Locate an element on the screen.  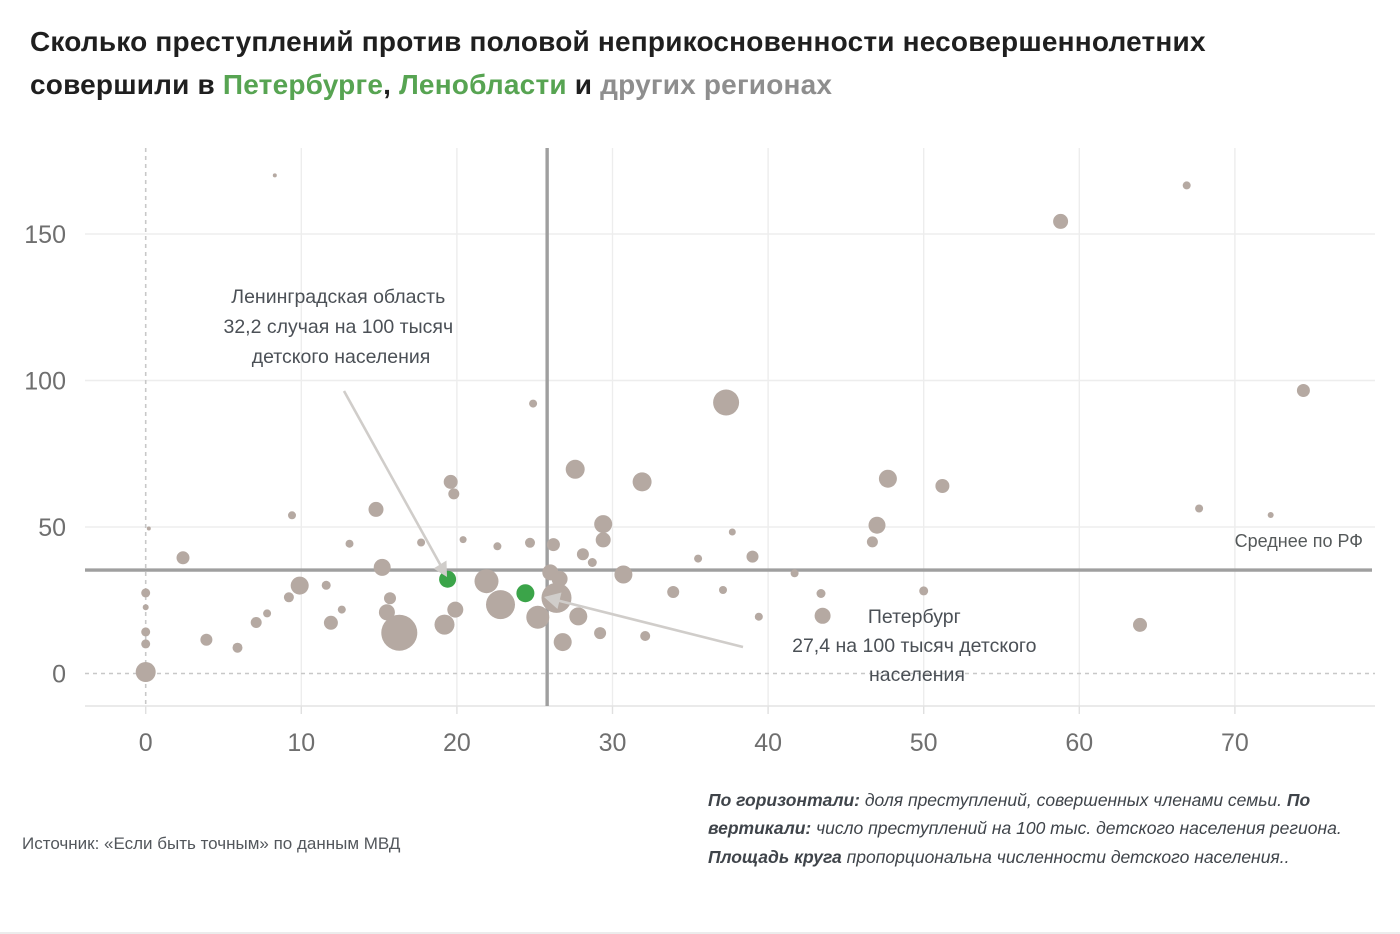
title-part: других регионах is located at coordinates (716, 84).